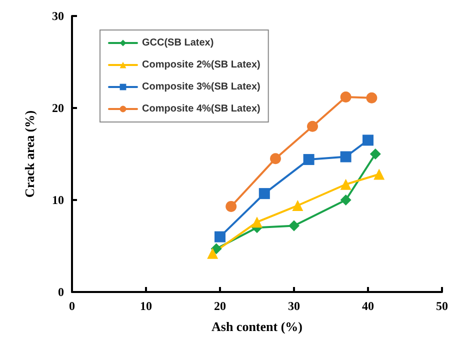 Image resolution: width=462 pixels, height=356 pixels. I want to click on y-axis-title: Crack area (%), so click(29, 154).